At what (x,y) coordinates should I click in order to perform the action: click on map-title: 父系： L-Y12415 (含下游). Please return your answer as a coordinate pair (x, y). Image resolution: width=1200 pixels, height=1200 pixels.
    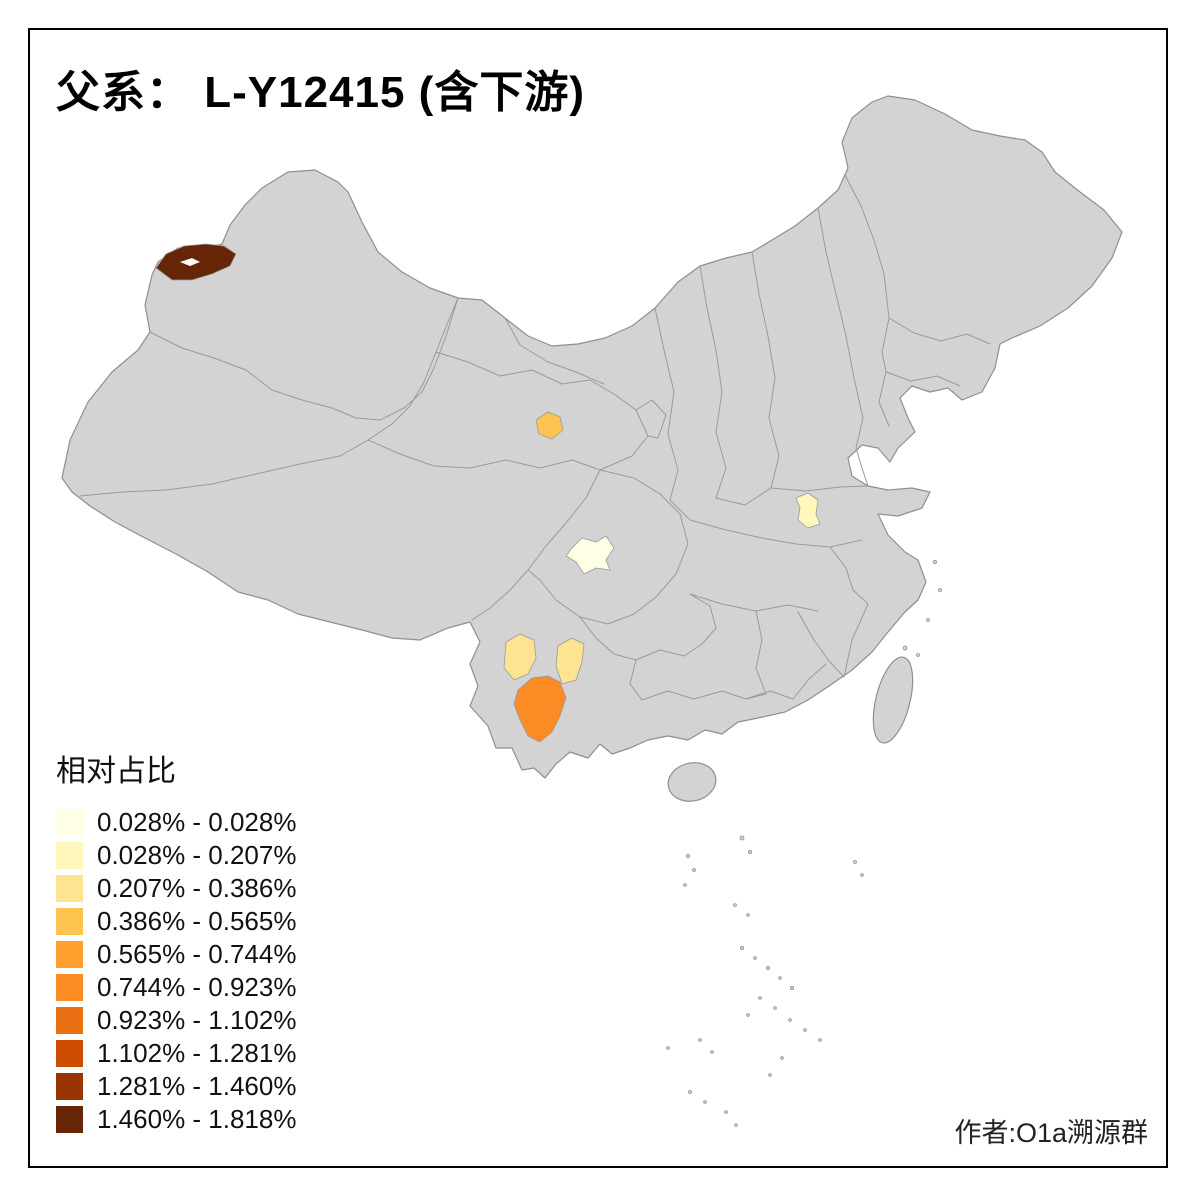
    Looking at the image, I should click on (320, 92).